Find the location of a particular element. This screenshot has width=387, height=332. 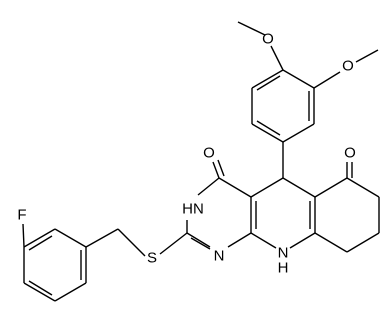

atom-label: HN is located at coordinates (193, 209).